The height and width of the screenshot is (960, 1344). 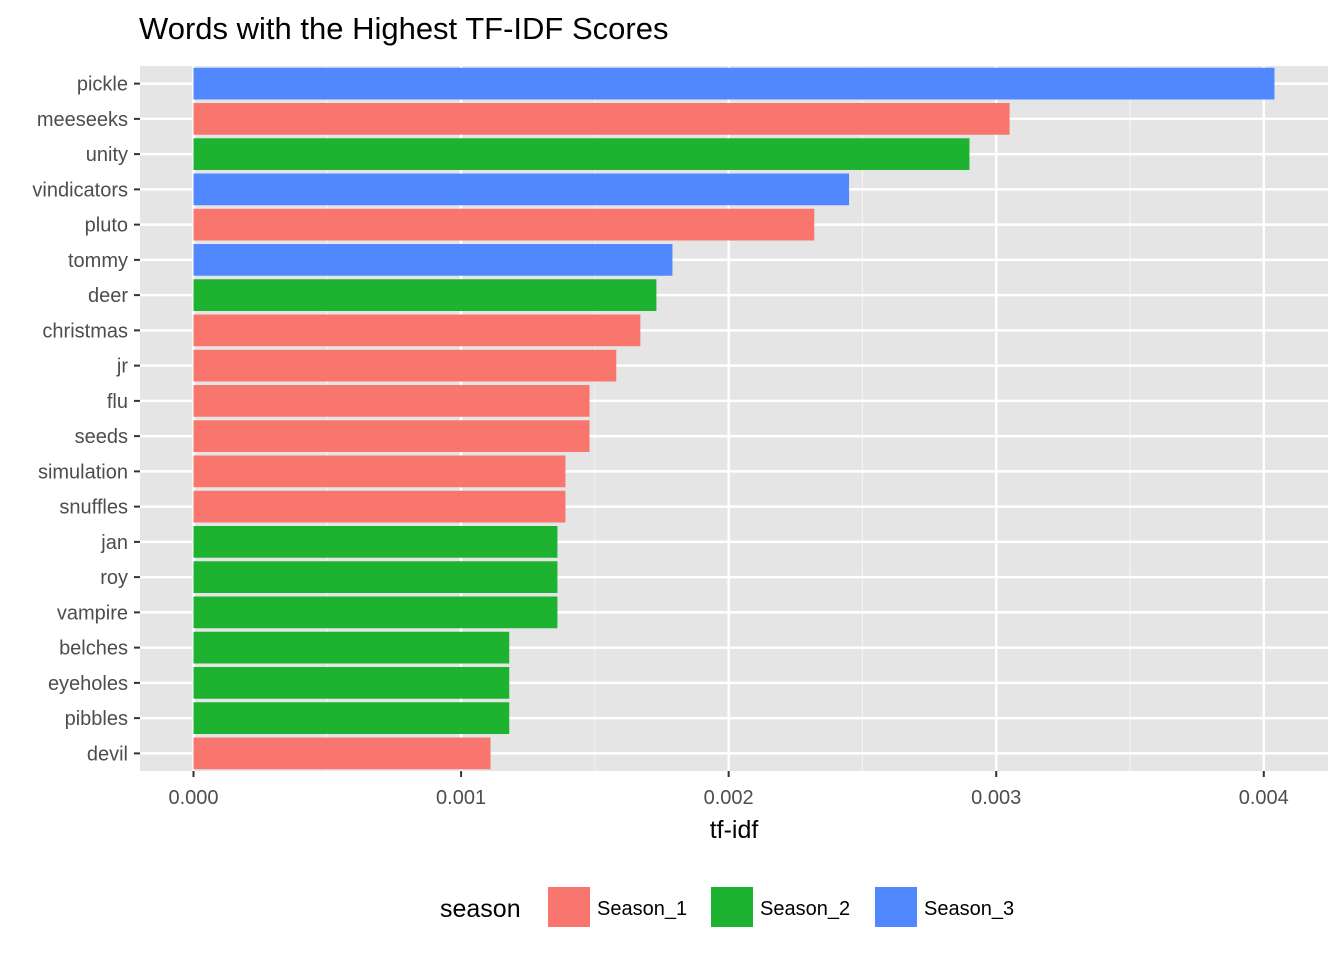 I want to click on y-tick-label: christmas, so click(x=85, y=331).